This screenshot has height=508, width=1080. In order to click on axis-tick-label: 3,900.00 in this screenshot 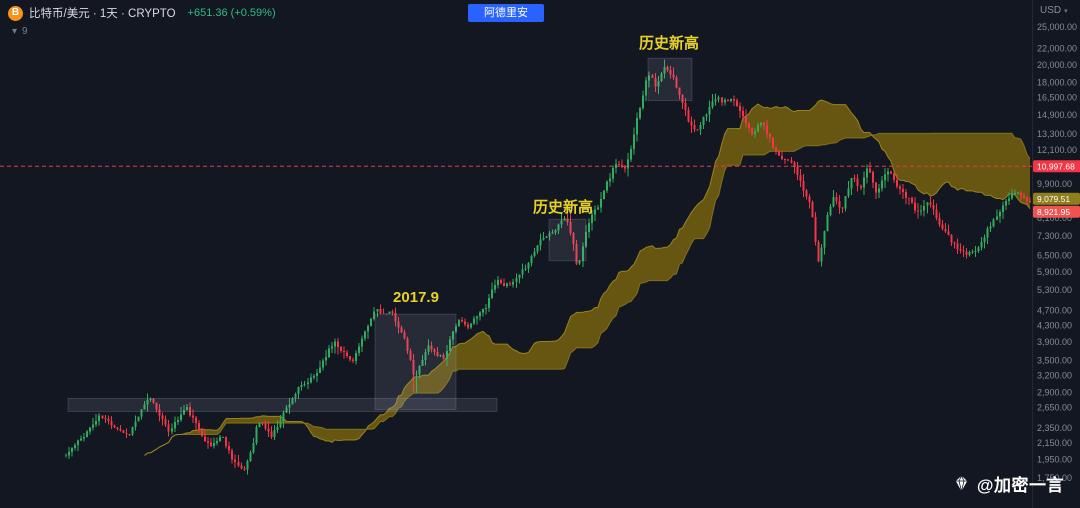, I will do `click(1054, 342)`.